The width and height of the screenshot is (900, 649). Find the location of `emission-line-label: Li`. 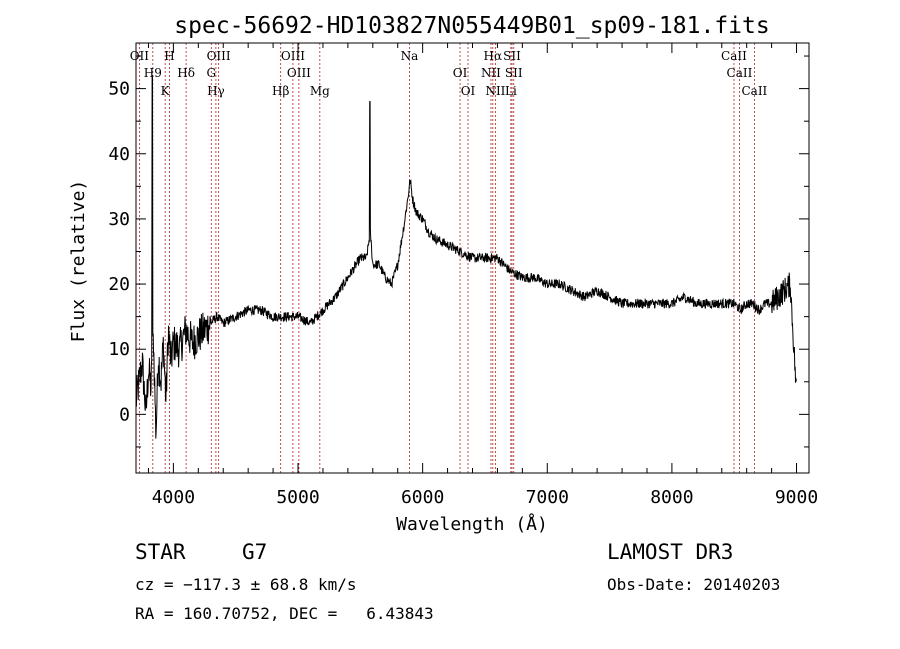

emission-line-label: Li is located at coordinates (511, 91).